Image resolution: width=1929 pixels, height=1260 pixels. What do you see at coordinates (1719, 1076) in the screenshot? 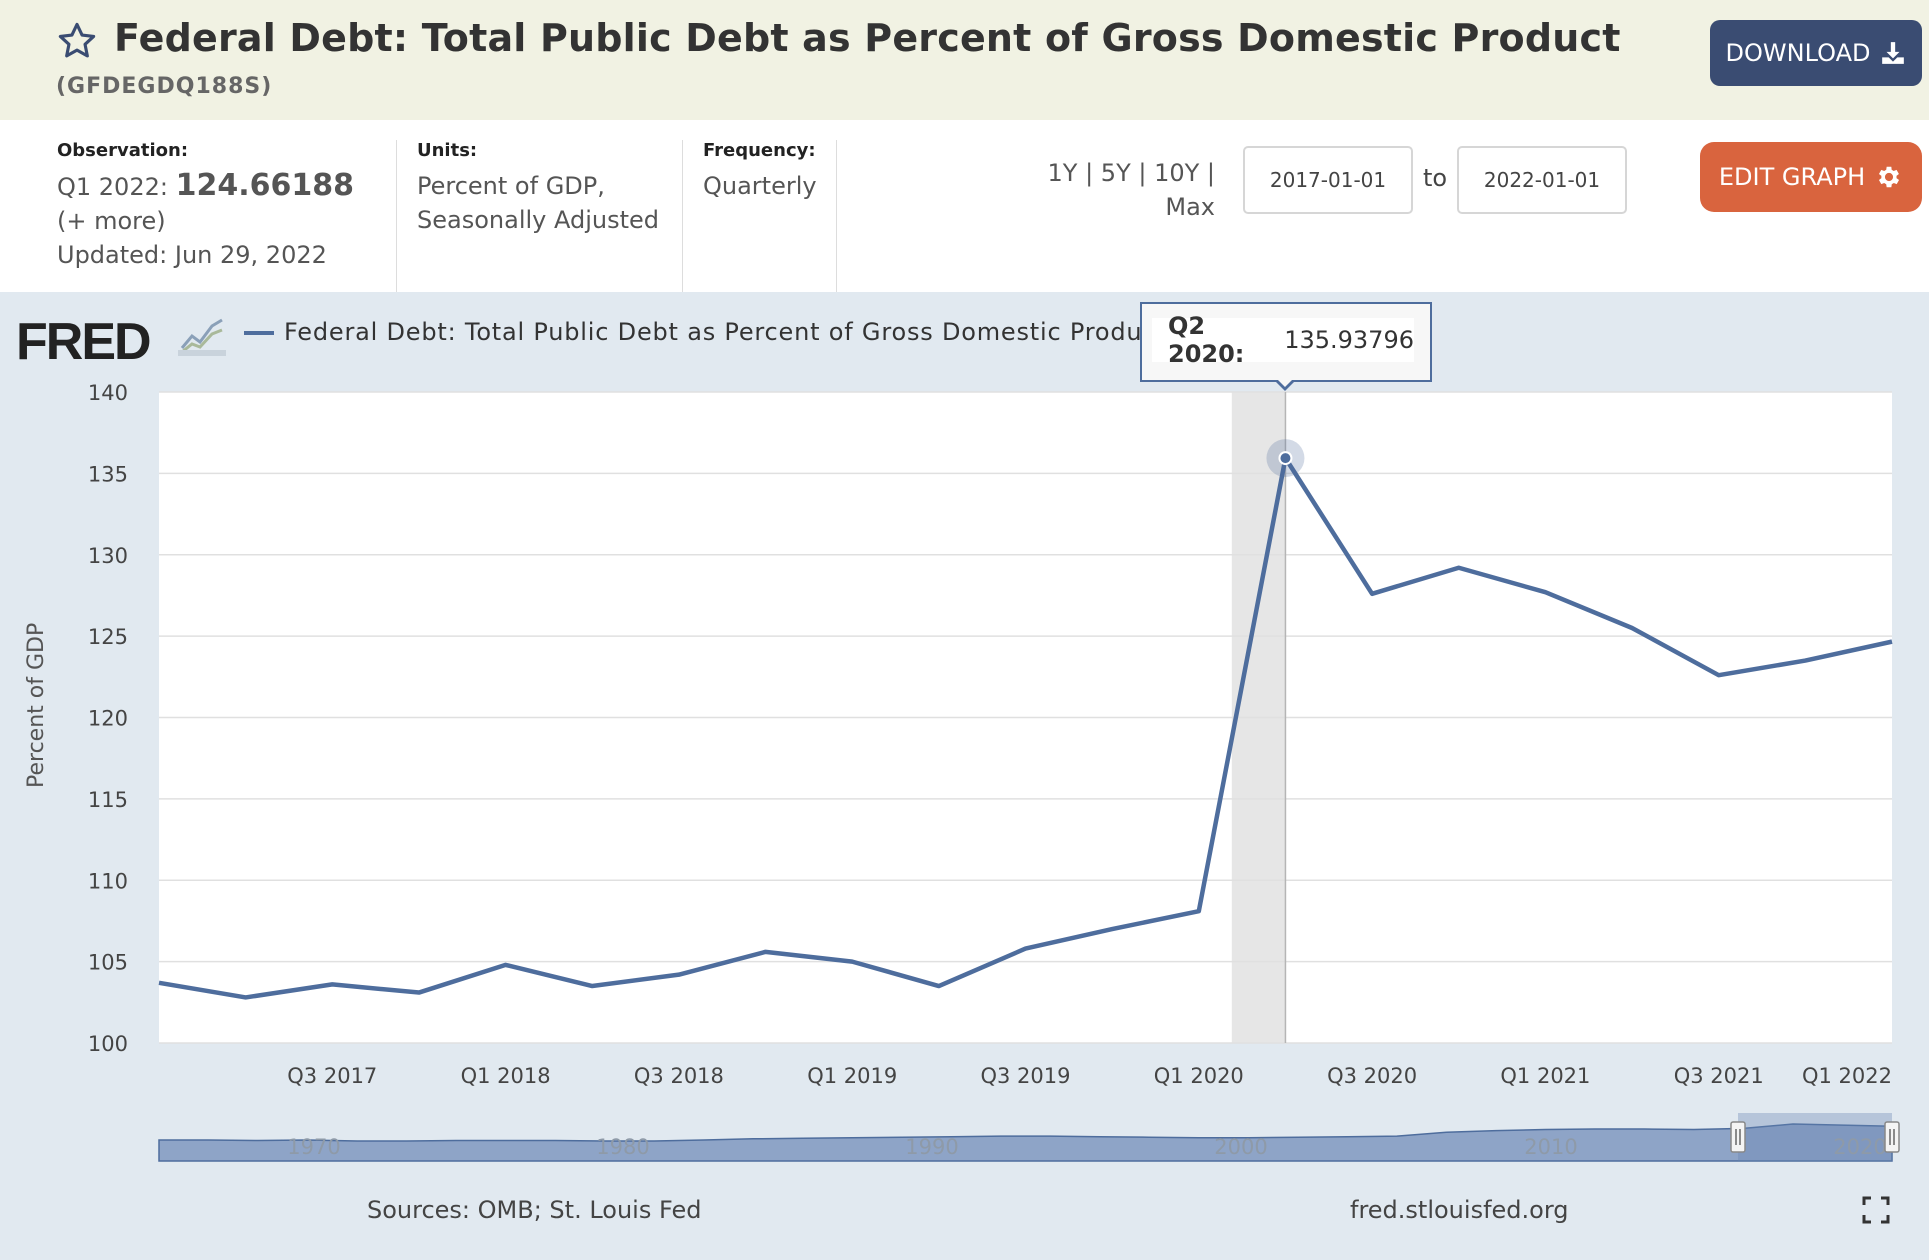
I see `x-tick-label: Q3 2021` at bounding box center [1719, 1076].